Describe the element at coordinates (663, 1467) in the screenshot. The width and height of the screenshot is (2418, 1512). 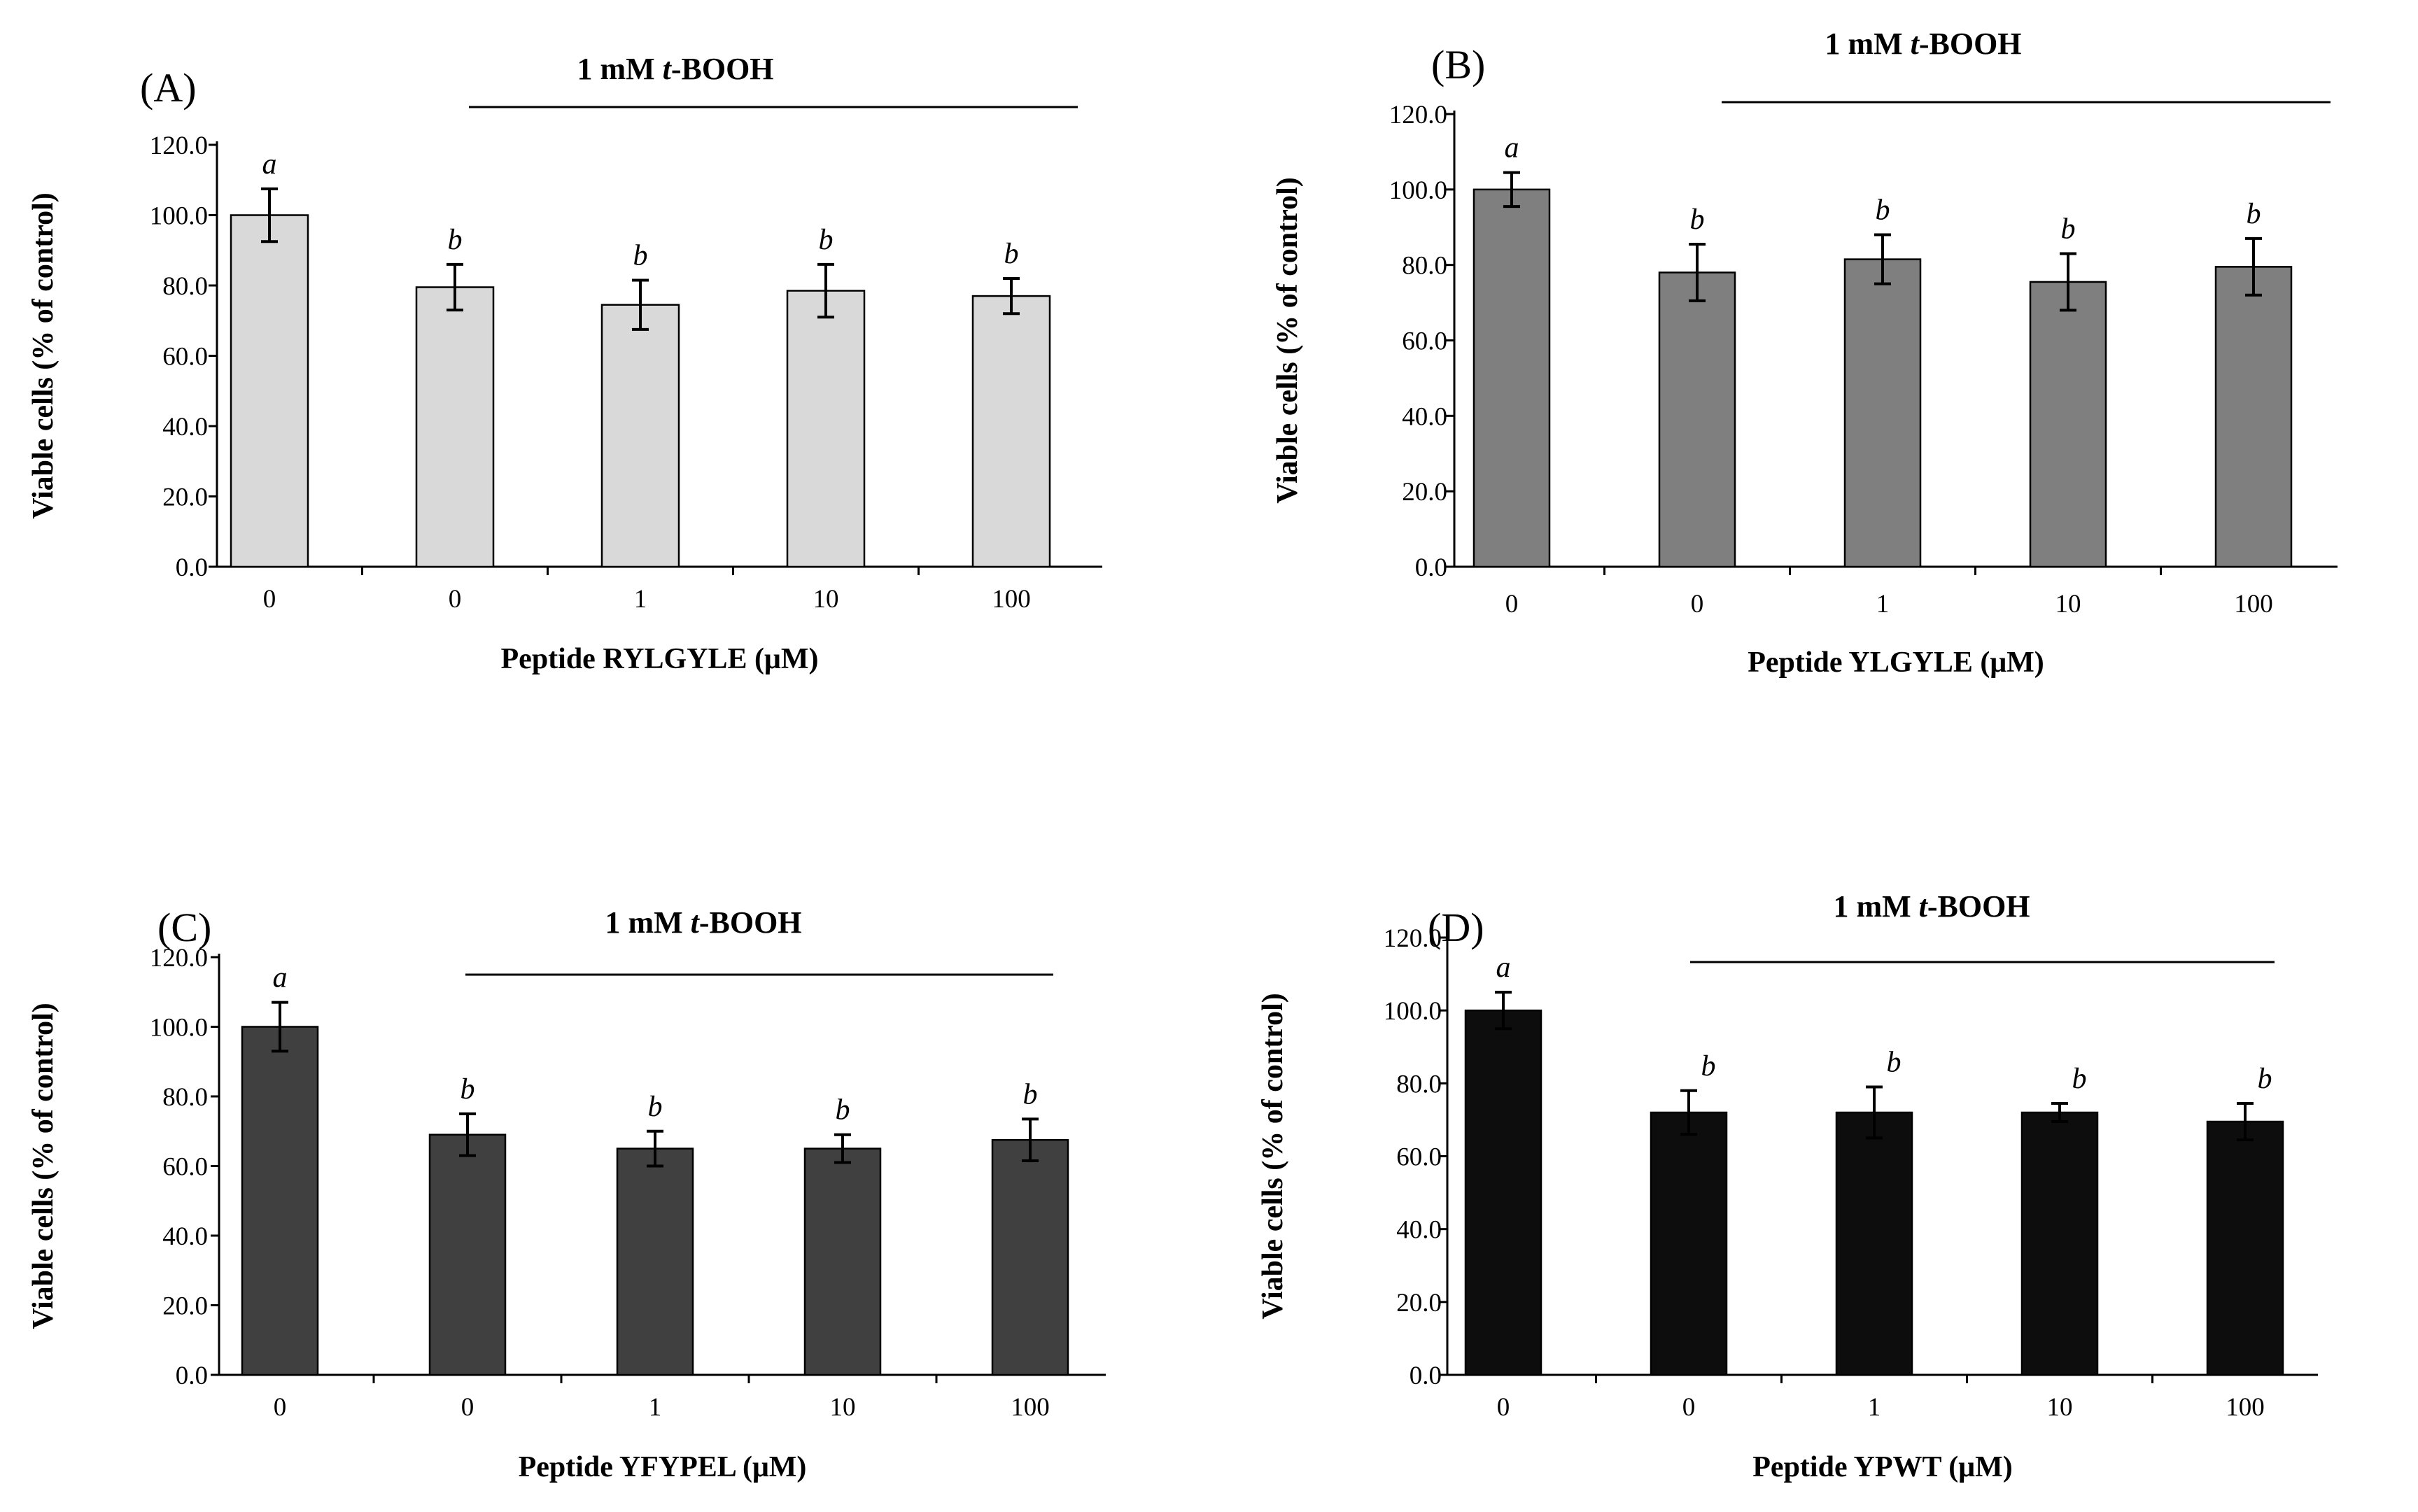
I see `x-axis-title: Peptide YFYPEL (μM)` at that location.